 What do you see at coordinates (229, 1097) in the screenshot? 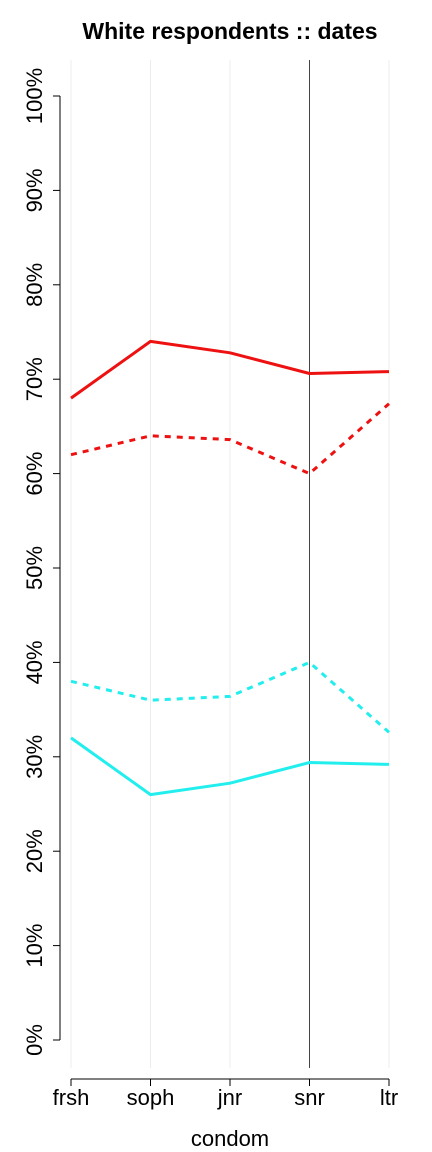
I see `x-tick-label-jnr: jnr` at bounding box center [229, 1097].